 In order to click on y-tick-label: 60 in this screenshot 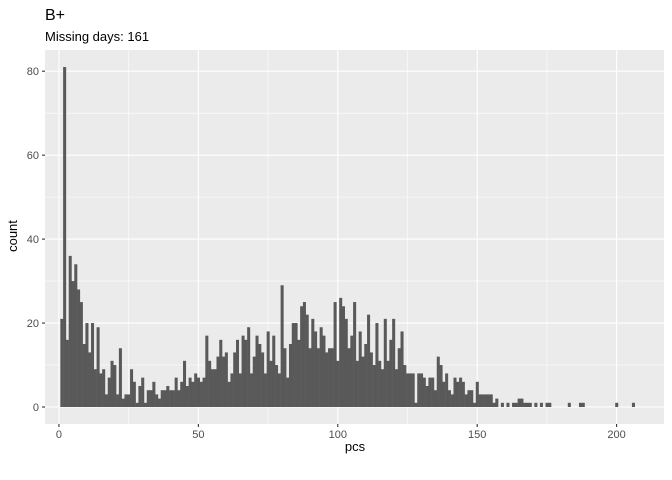, I will do `click(33, 156)`.